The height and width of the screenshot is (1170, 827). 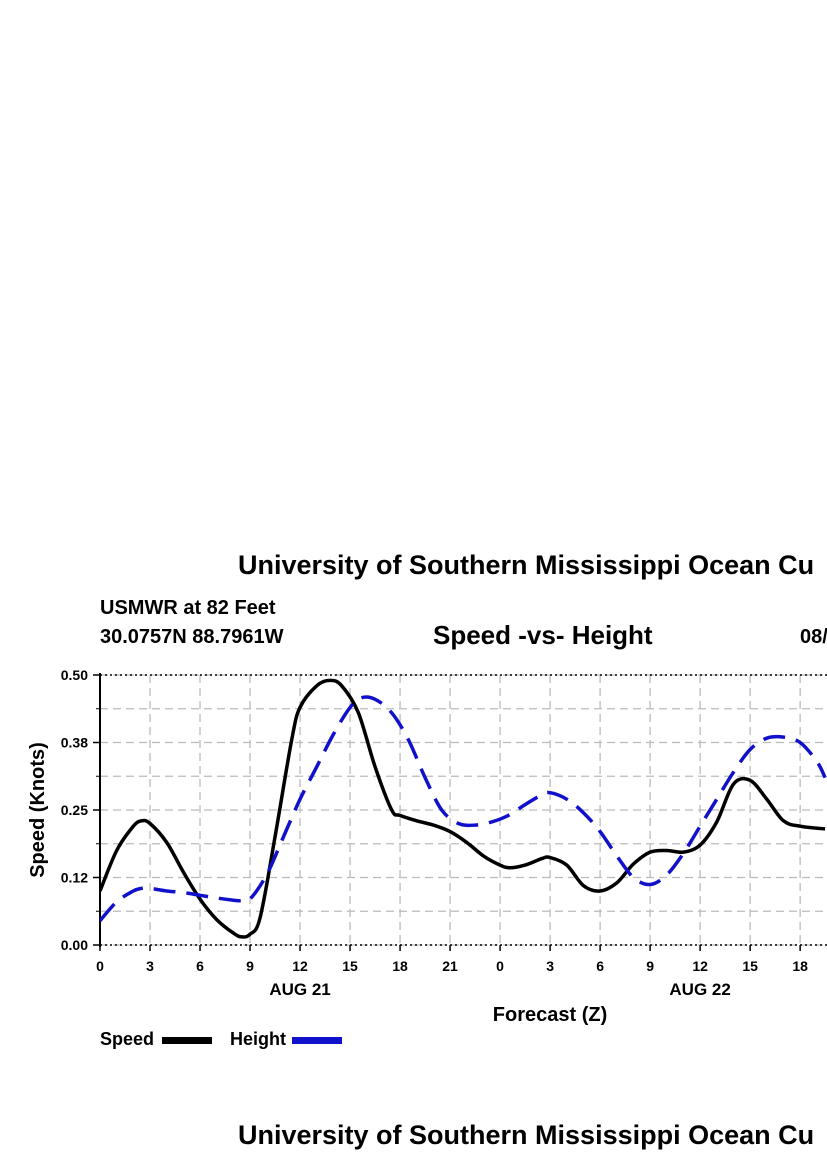 What do you see at coordinates (543, 635) in the screenshot?
I see `plot-title: Speed -vs- Height` at bounding box center [543, 635].